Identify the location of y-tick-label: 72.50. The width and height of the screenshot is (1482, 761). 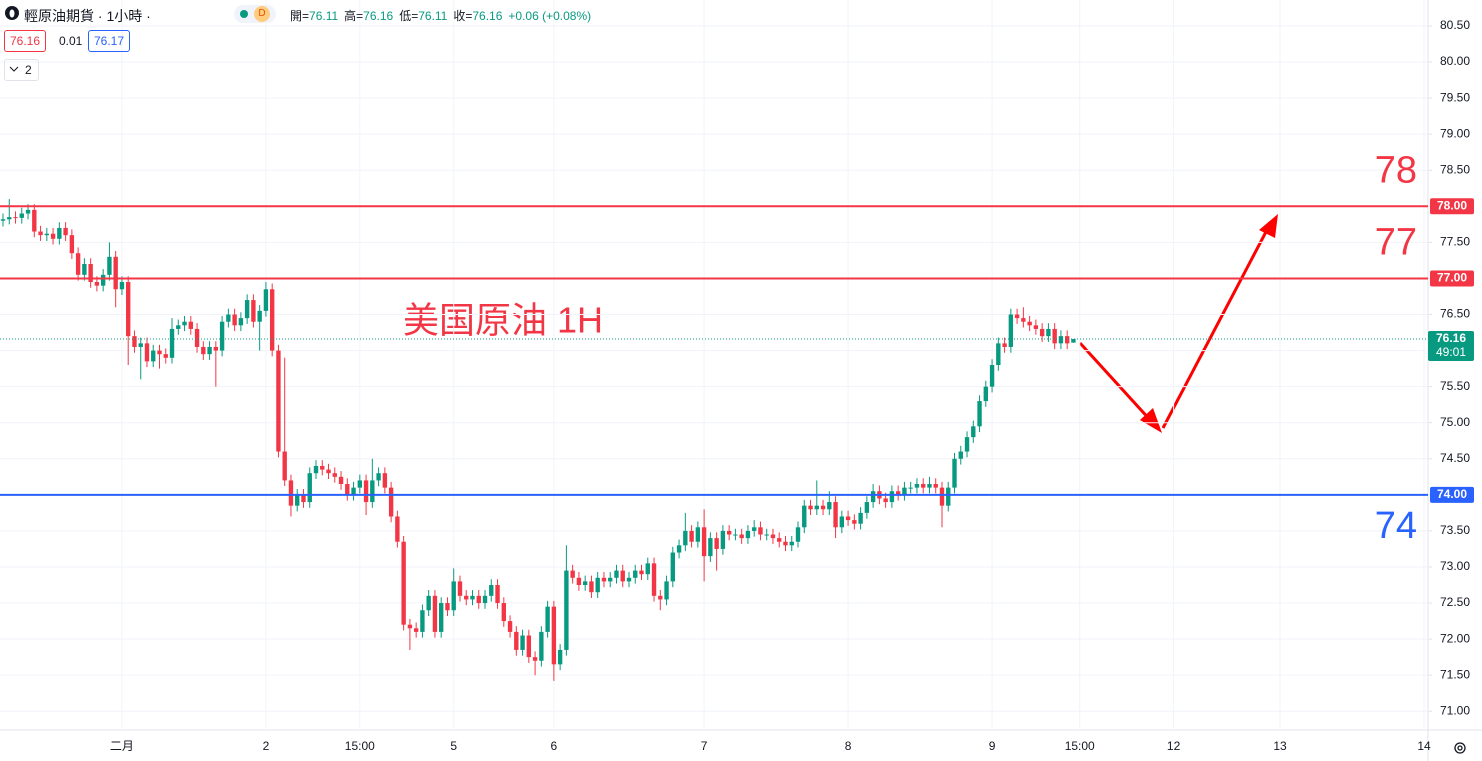
(1455, 602).